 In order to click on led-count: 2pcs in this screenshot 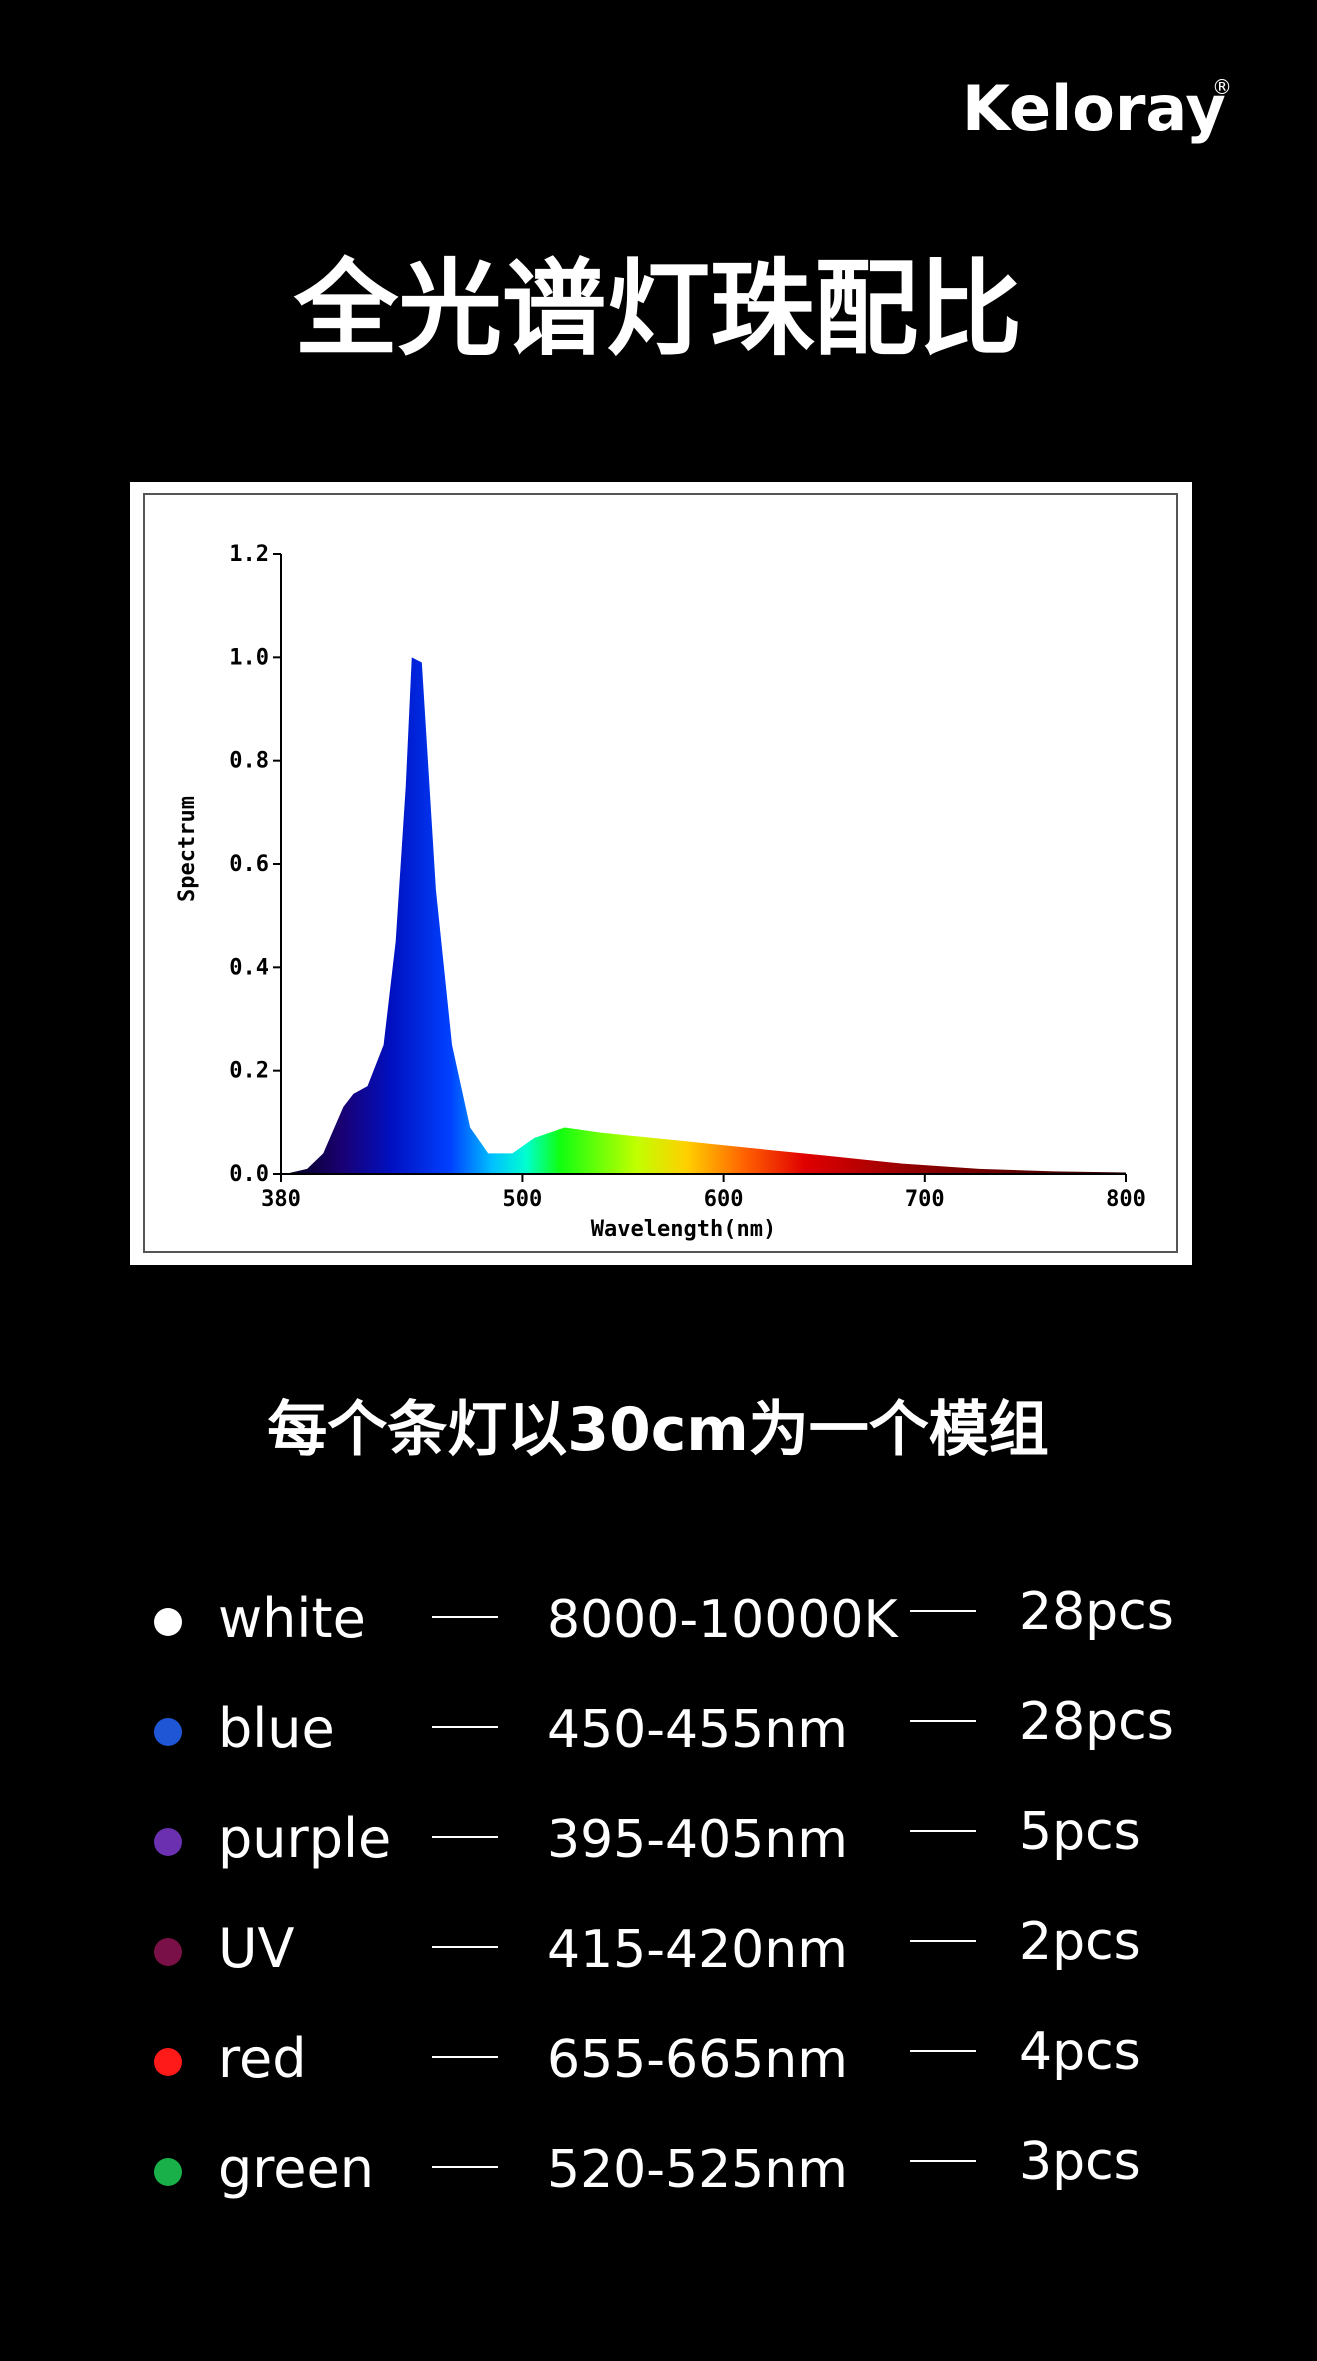, I will do `click(1080, 1942)`.